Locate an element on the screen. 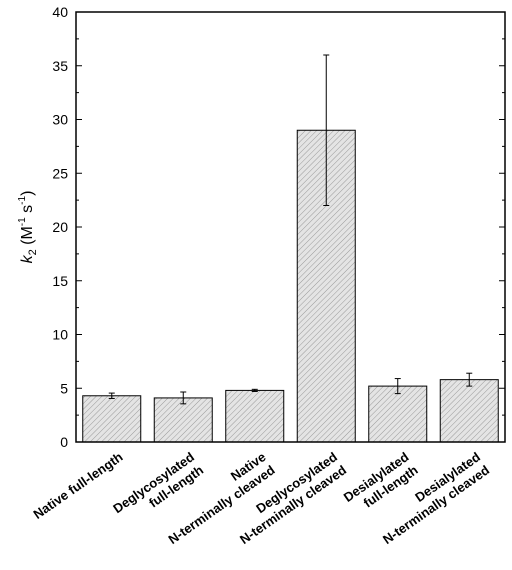  y-tick-label: 0 is located at coordinates (64, 442).